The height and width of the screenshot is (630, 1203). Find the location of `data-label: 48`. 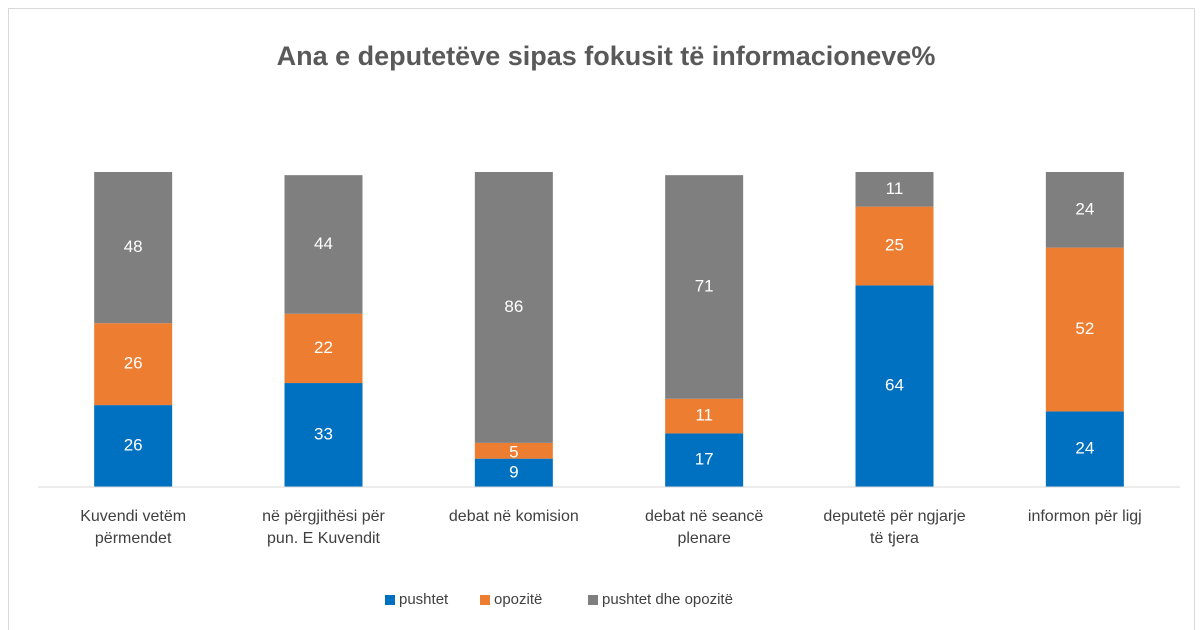

data-label: 48 is located at coordinates (133, 246).